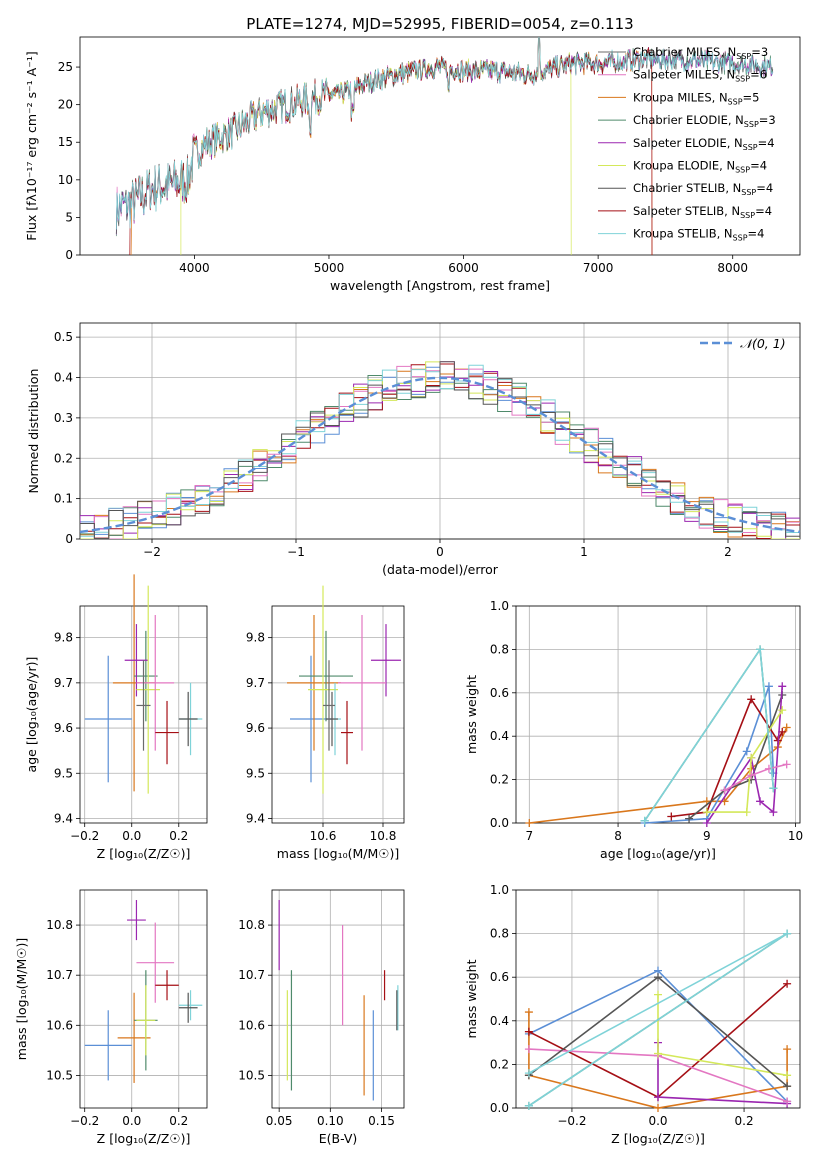  I want to click on y-tick-label: 0.6, so click(499, 693).